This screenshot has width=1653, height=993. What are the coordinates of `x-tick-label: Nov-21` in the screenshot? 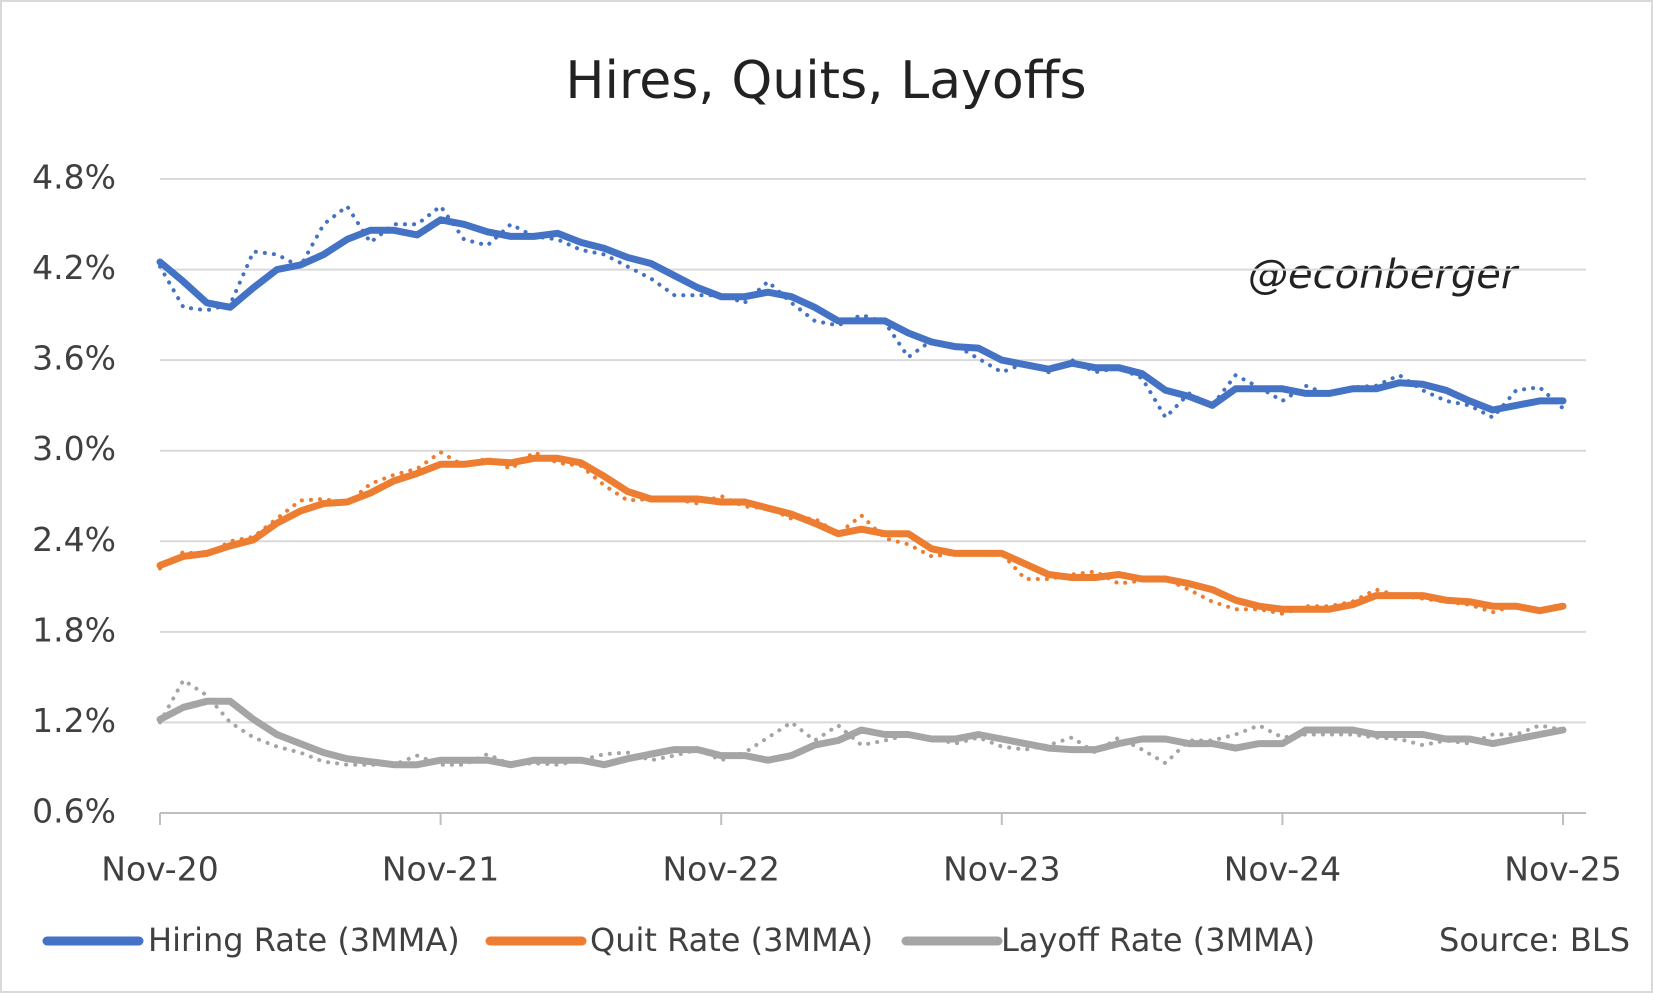 It's located at (440, 869).